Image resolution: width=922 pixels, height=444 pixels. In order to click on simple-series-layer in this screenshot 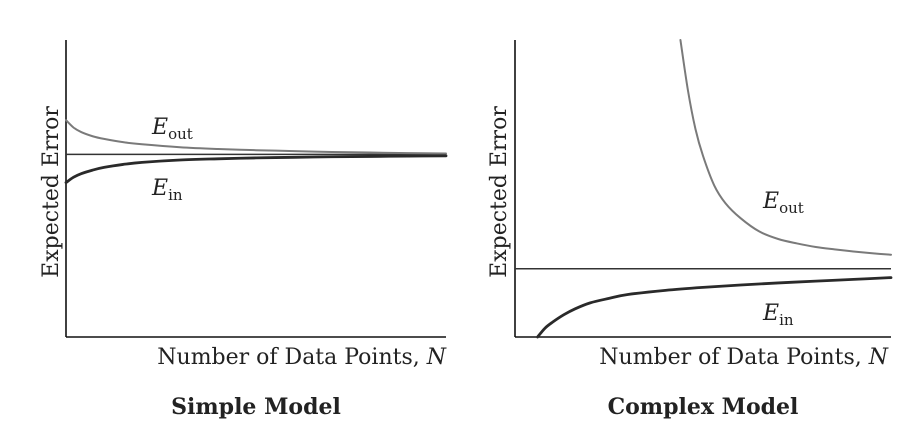, I will do `click(256, 151)`.